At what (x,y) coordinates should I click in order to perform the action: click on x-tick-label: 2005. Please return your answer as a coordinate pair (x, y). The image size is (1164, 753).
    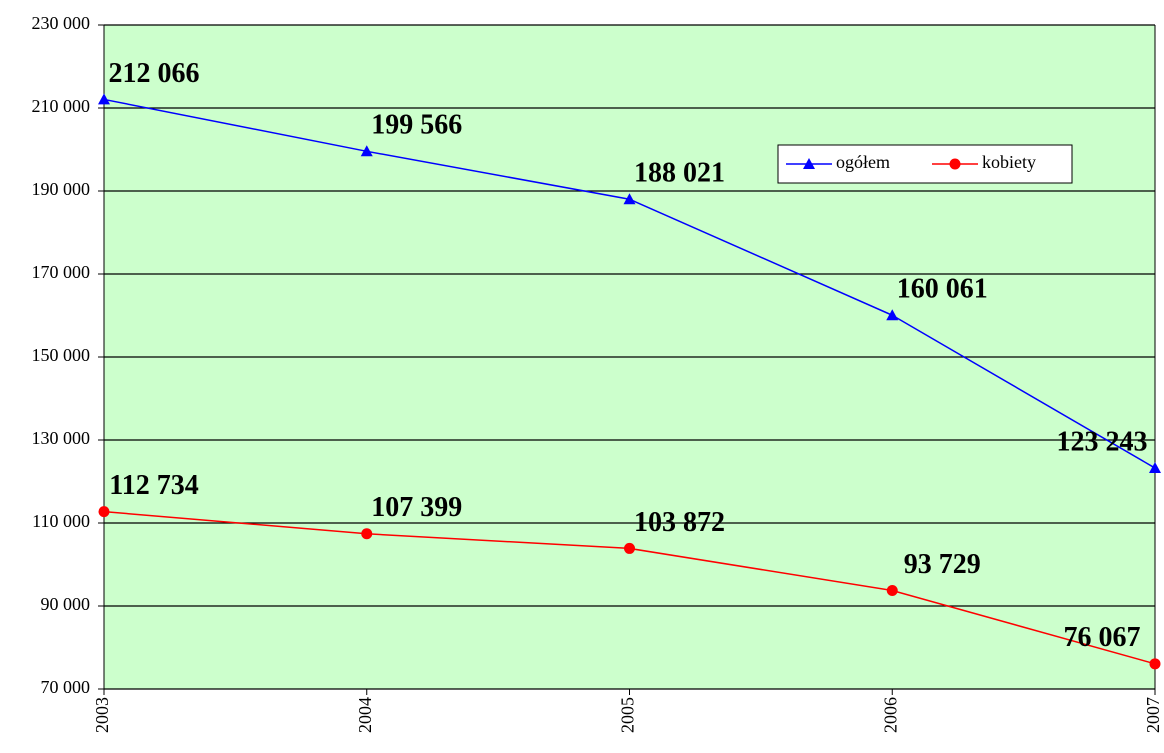
    Looking at the image, I should click on (628, 715).